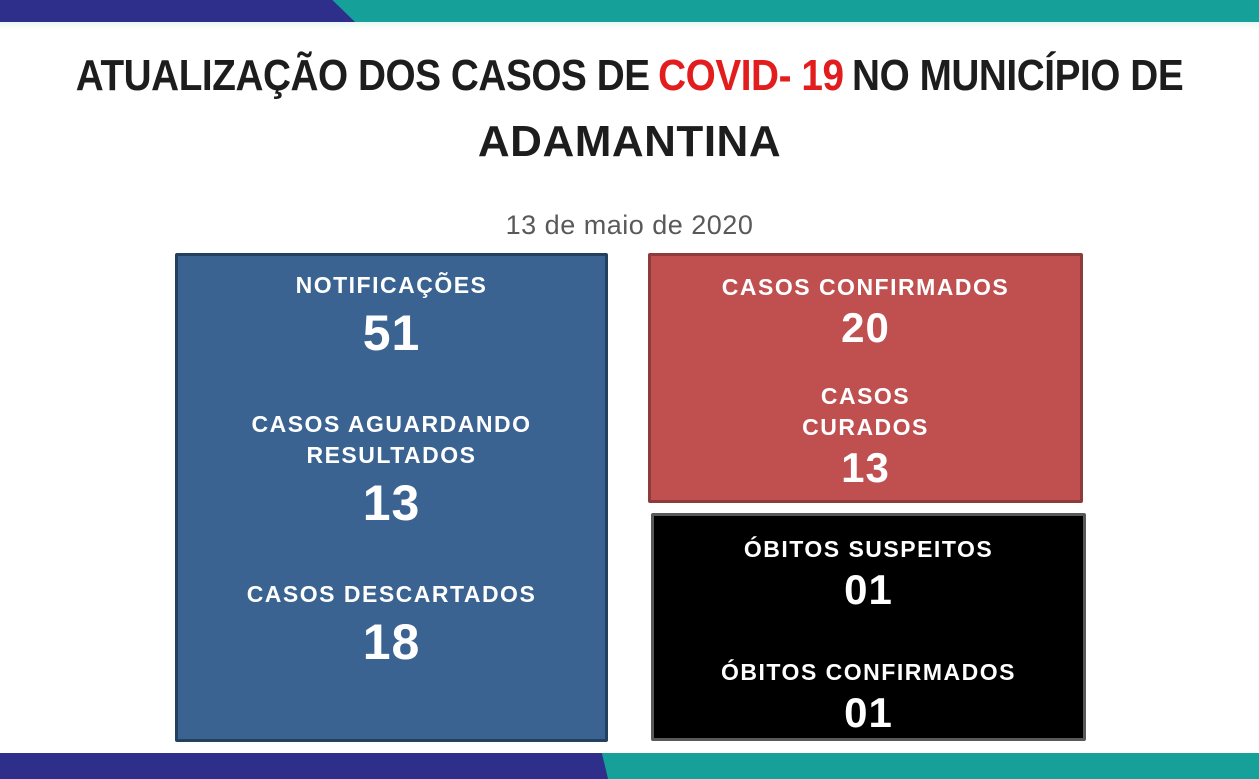 The height and width of the screenshot is (779, 1259). What do you see at coordinates (629, 141) in the screenshot?
I see `page-title-line2: ADAMANTINA` at bounding box center [629, 141].